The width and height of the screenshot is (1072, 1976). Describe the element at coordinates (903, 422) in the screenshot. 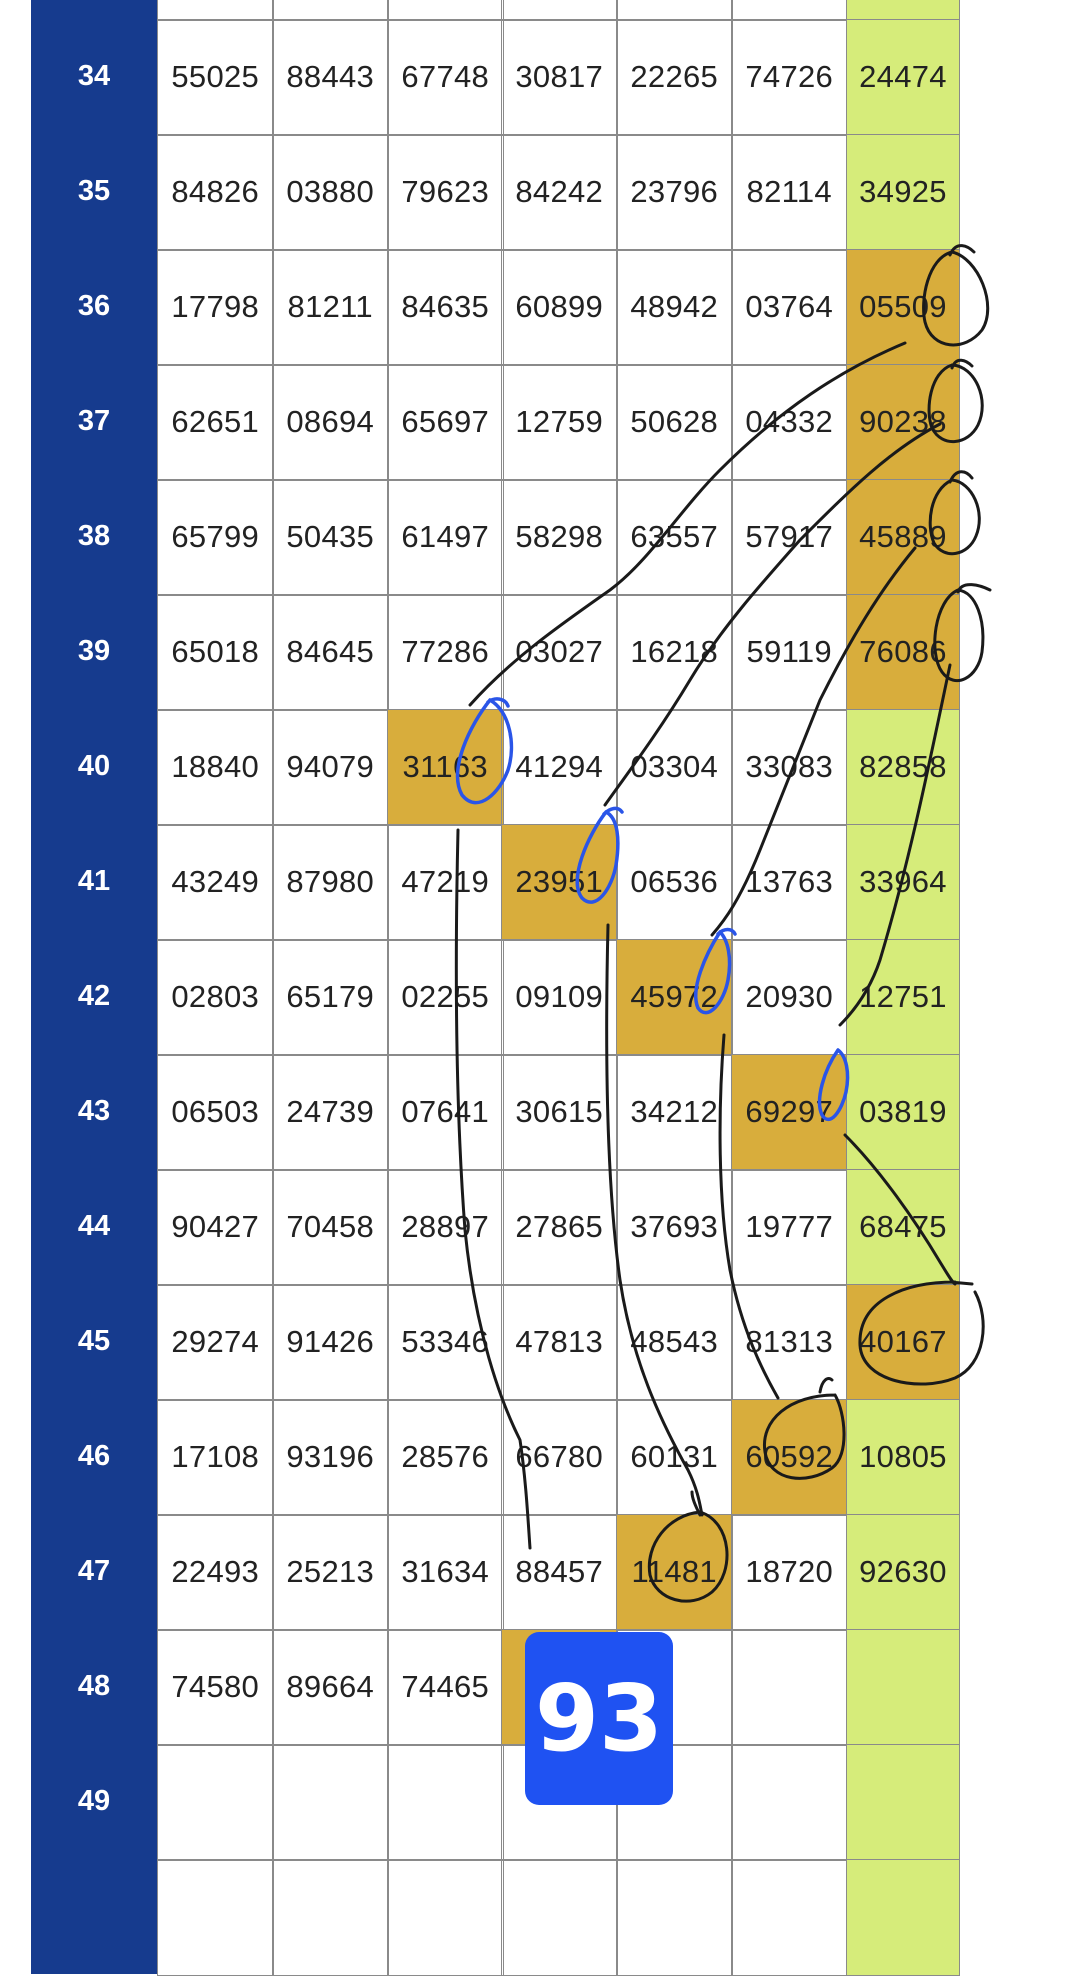

I see `result-cell: 90238` at that location.